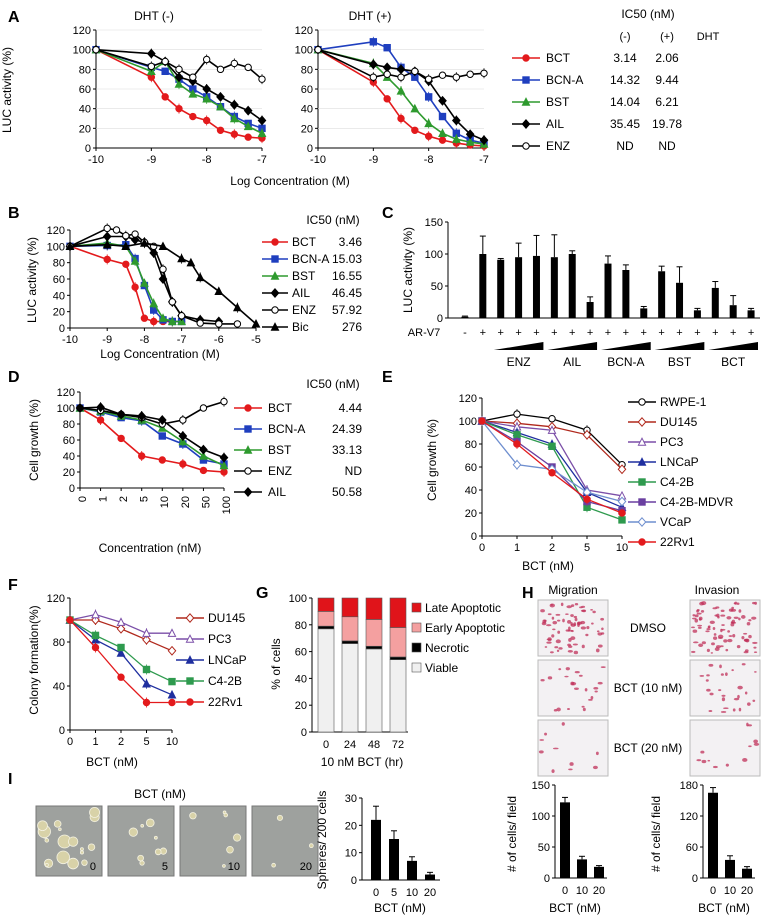 Image resolution: width=768 pixels, height=920 pixels. Describe the element at coordinates (528, 593) in the screenshot. I see `panel-letter-H: H` at that location.